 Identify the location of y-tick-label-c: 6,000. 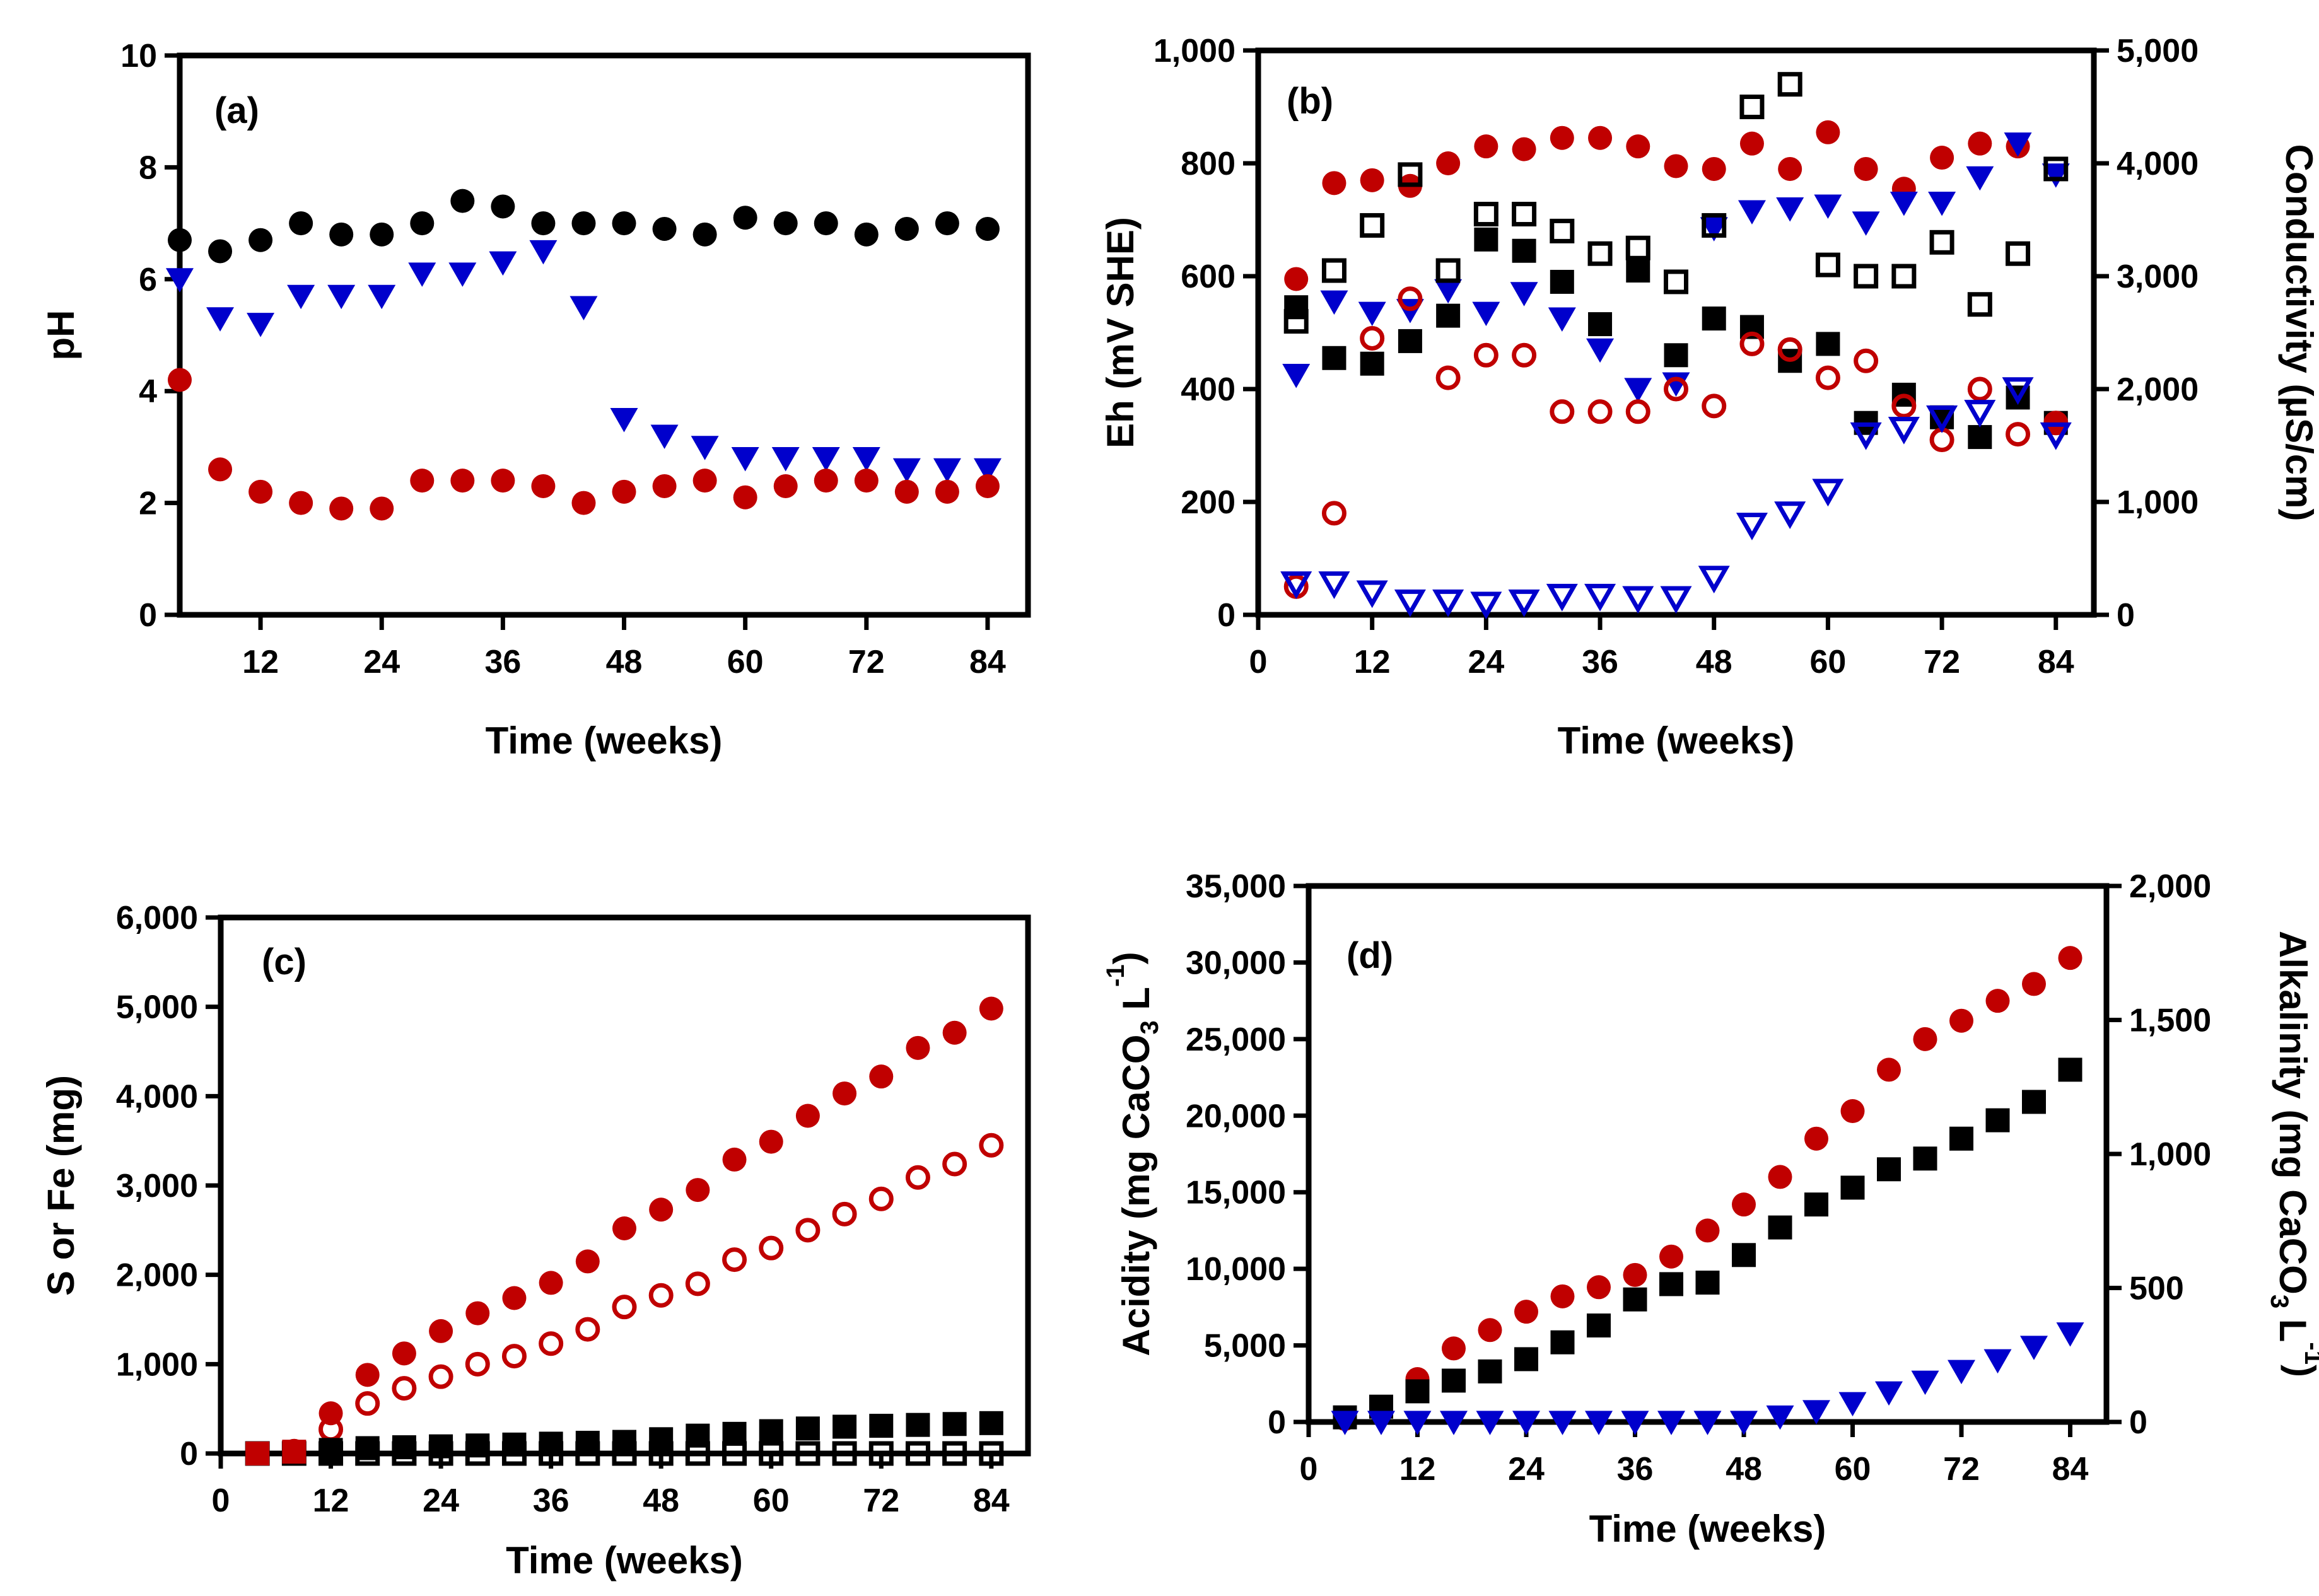
(157, 918).